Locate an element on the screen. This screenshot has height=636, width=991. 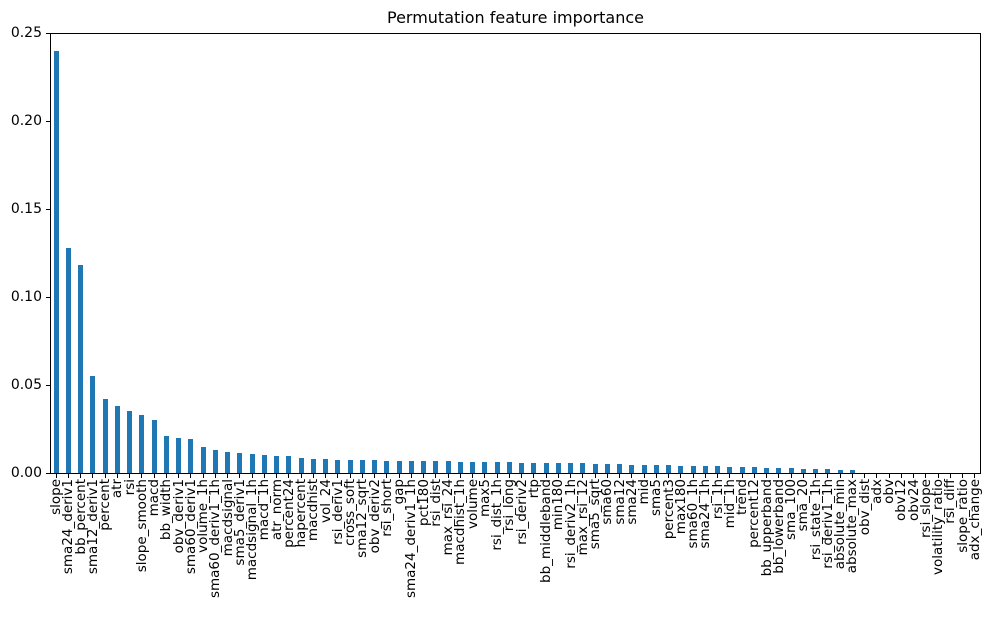
bar-obv_deriv2 is located at coordinates (375, 466).